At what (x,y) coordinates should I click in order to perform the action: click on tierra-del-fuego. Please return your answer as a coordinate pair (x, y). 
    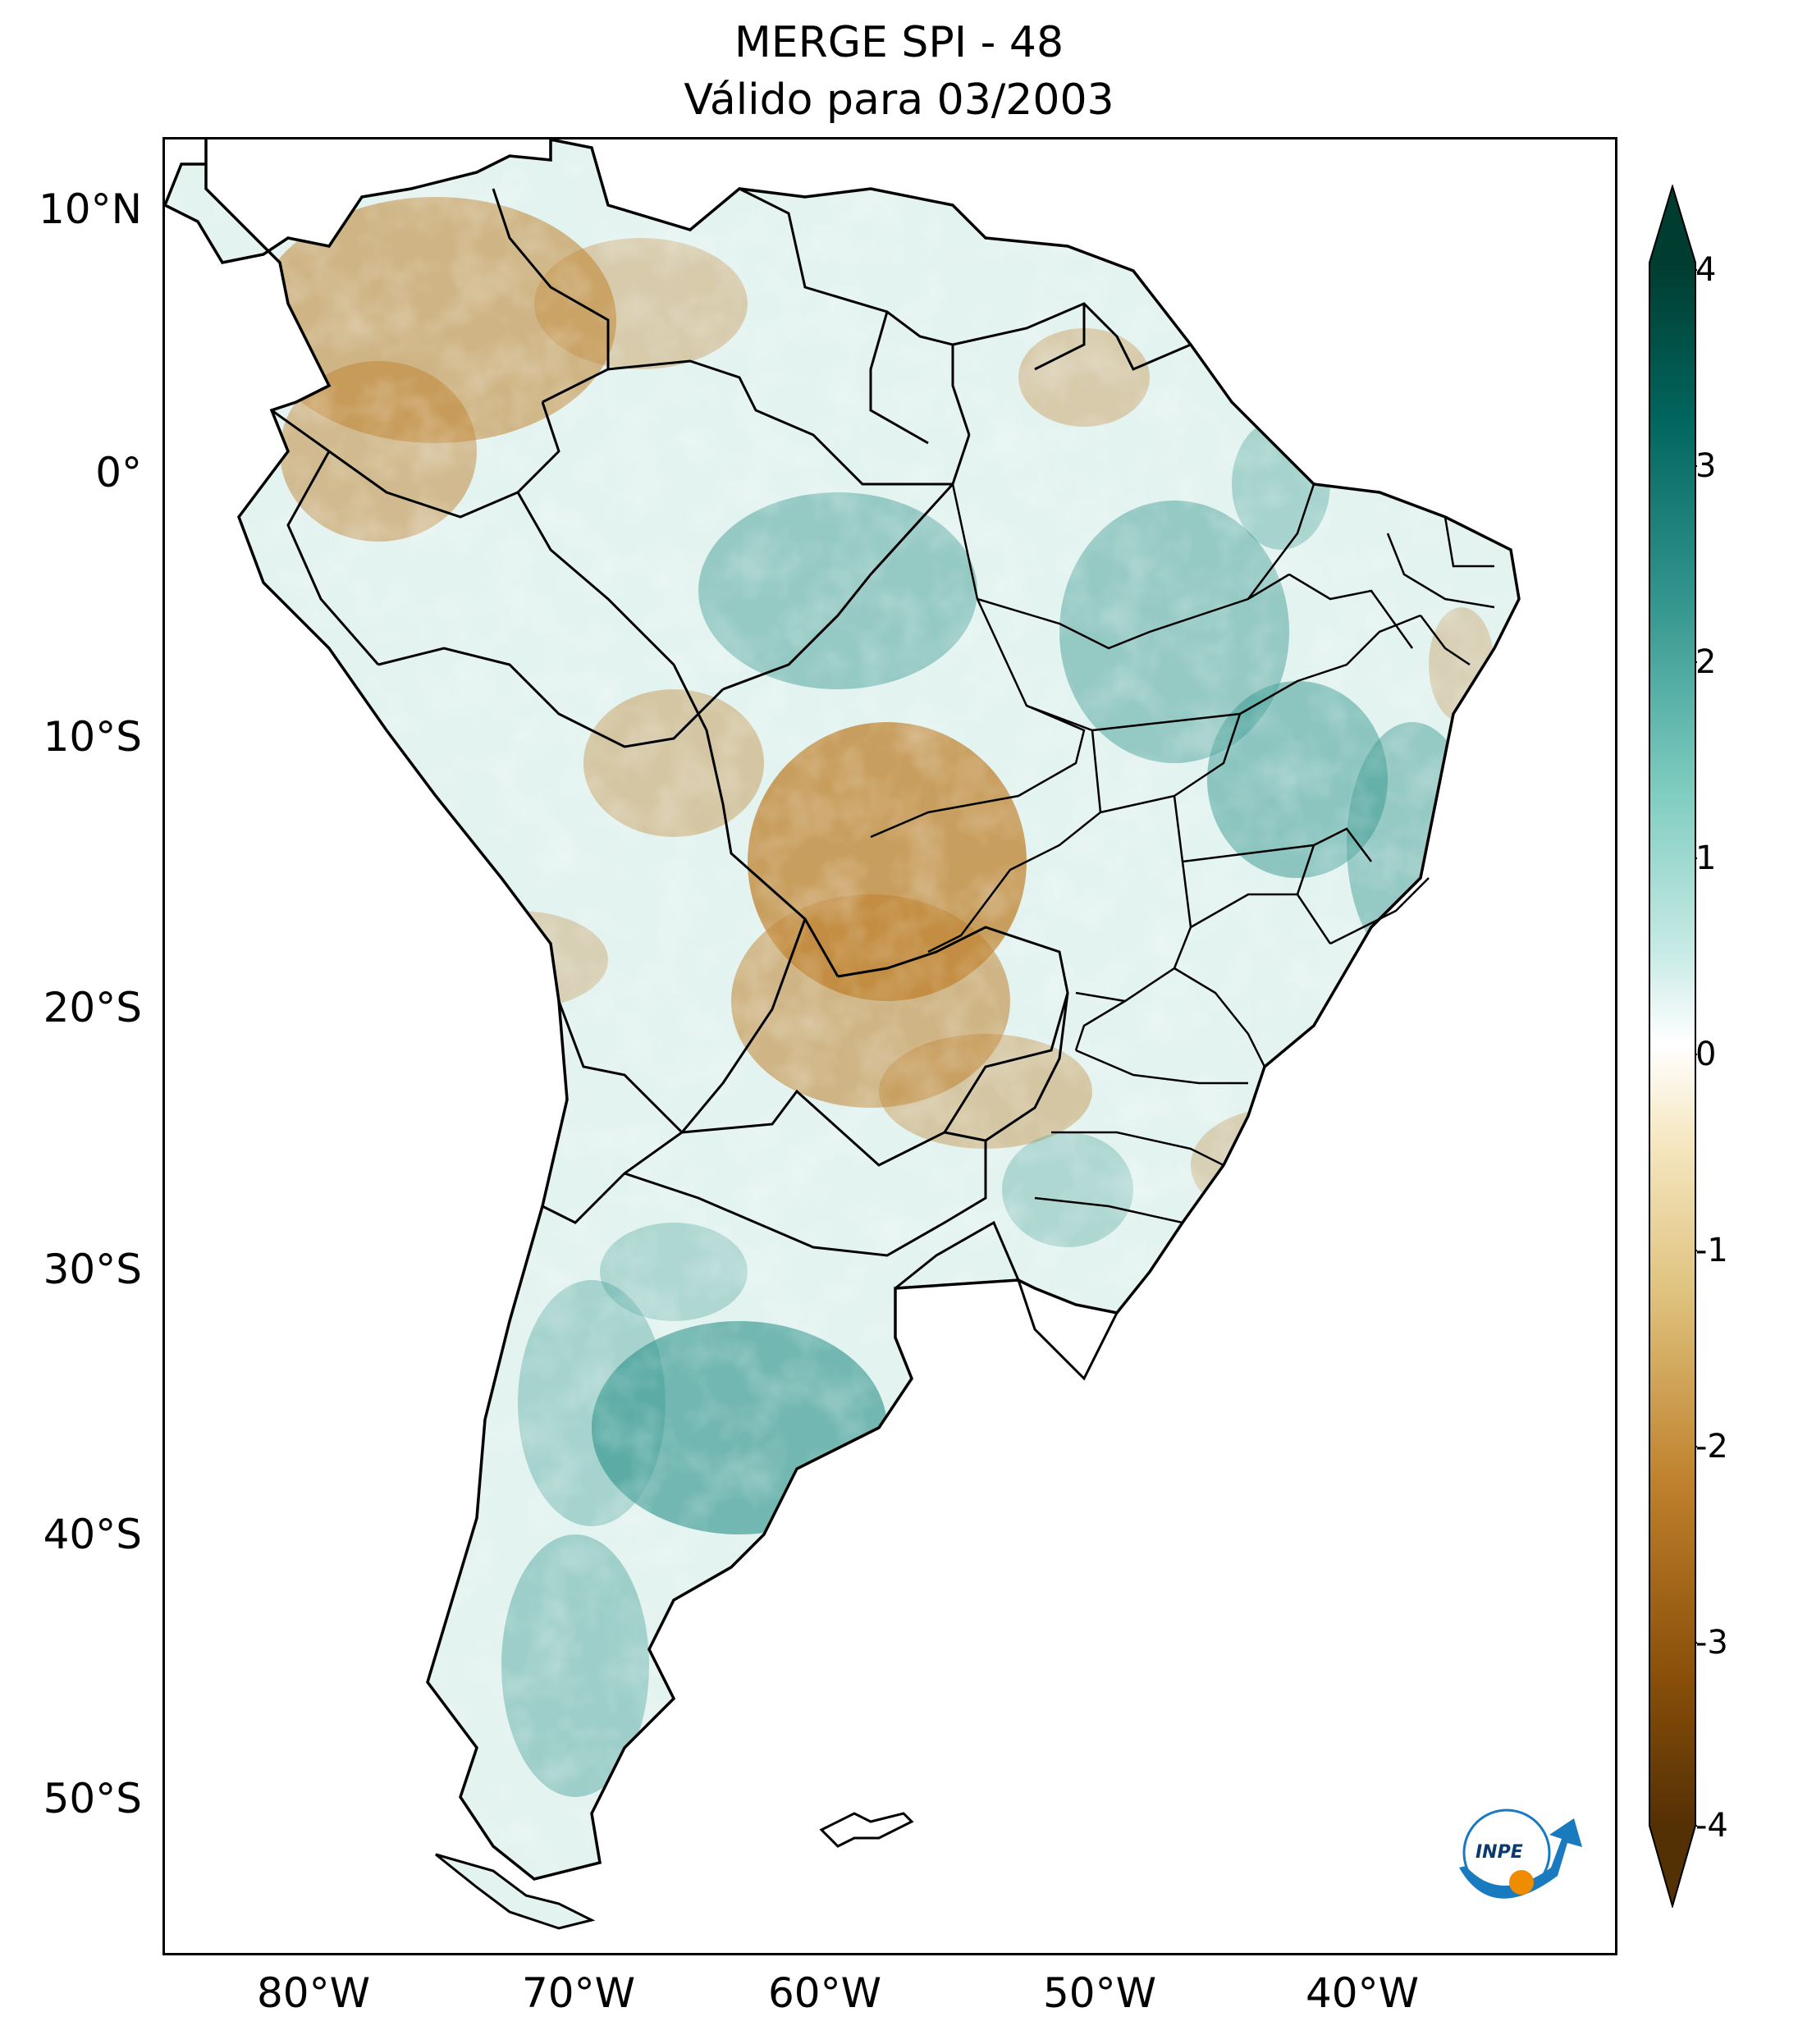
    Looking at the image, I should click on (515, 1891).